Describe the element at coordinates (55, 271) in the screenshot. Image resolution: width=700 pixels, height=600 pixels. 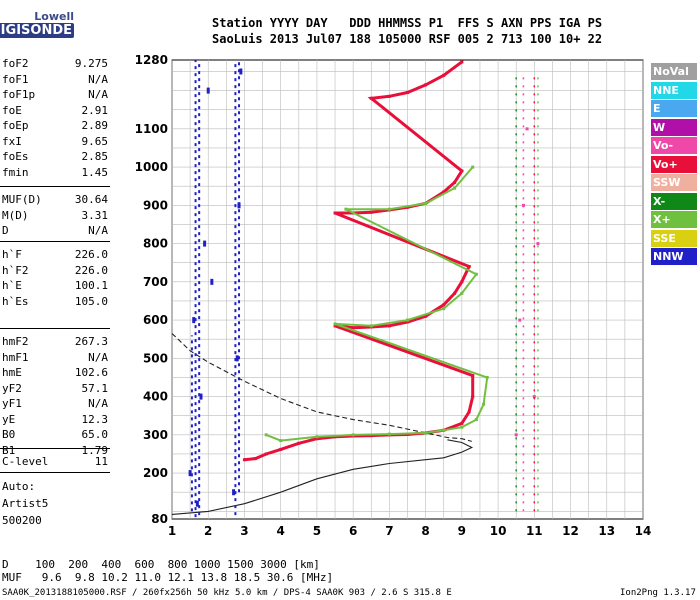
I see `param-row: h`F2 226.0` at that location.